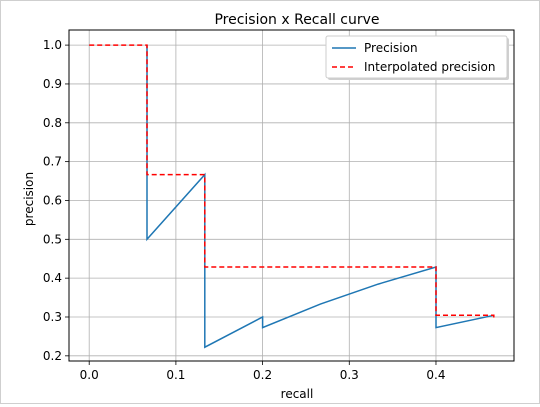  I want to click on x-tick-label: 0.1, so click(175, 375).